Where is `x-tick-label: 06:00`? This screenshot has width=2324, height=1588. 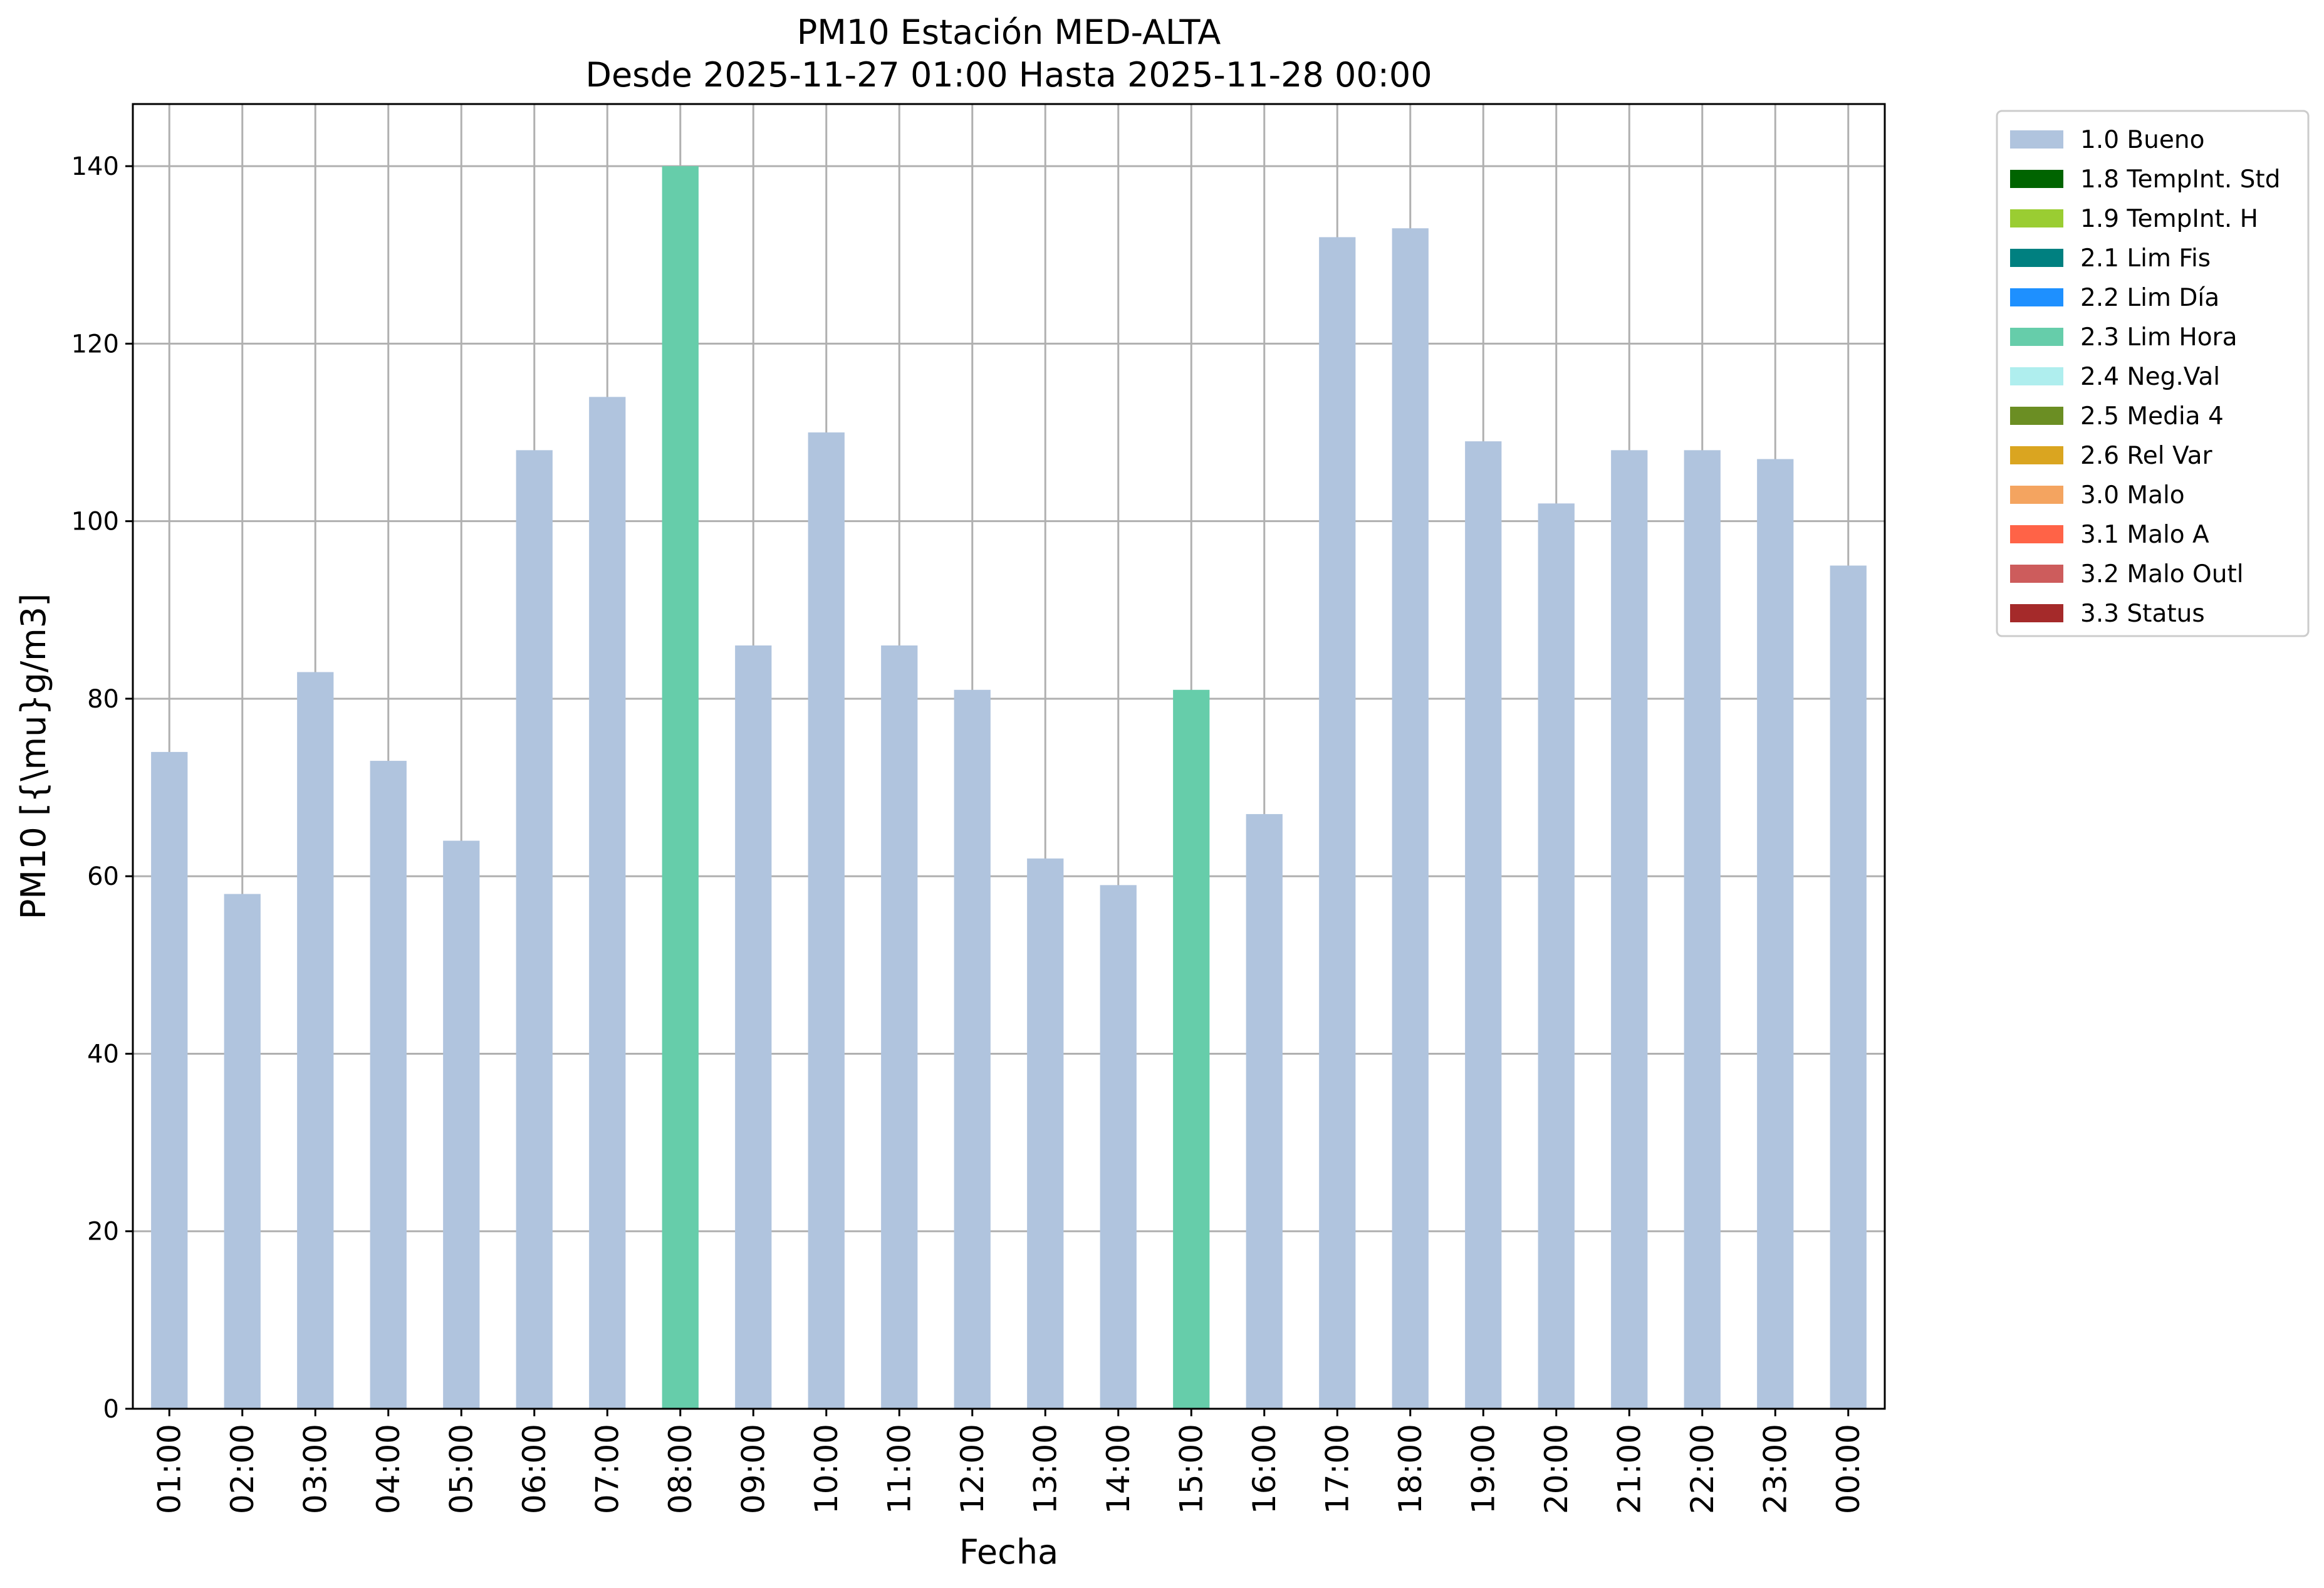
x-tick-label: 06:00 is located at coordinates (534, 1469).